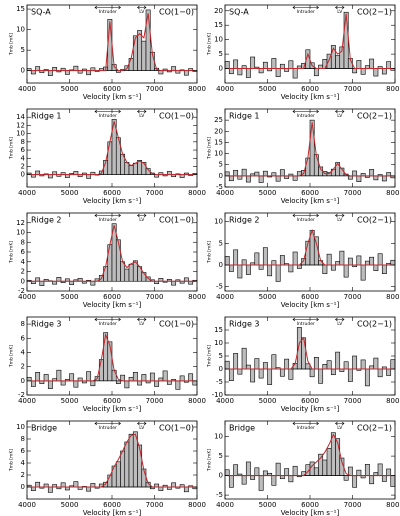 Image resolution: width=400 pixels, height=516 pixels. What do you see at coordinates (217, 395) in the screenshot?
I see `y-tick-label: -10` at bounding box center [217, 395].